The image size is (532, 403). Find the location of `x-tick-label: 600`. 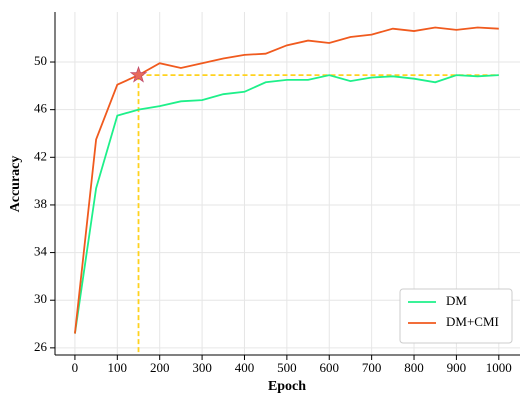

x-tick-label: 600 is located at coordinates (330, 367).